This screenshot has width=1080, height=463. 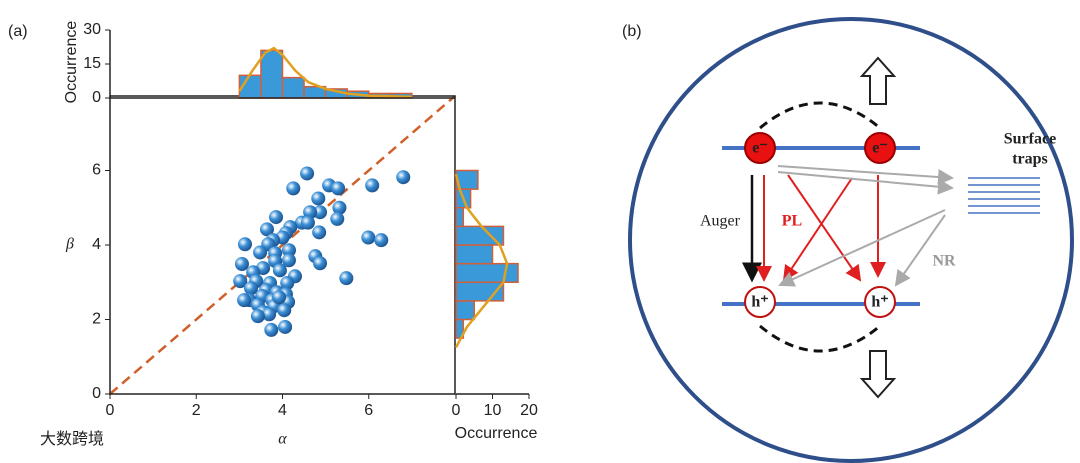 I want to click on y-tick-label: 30, so click(x=92, y=29).